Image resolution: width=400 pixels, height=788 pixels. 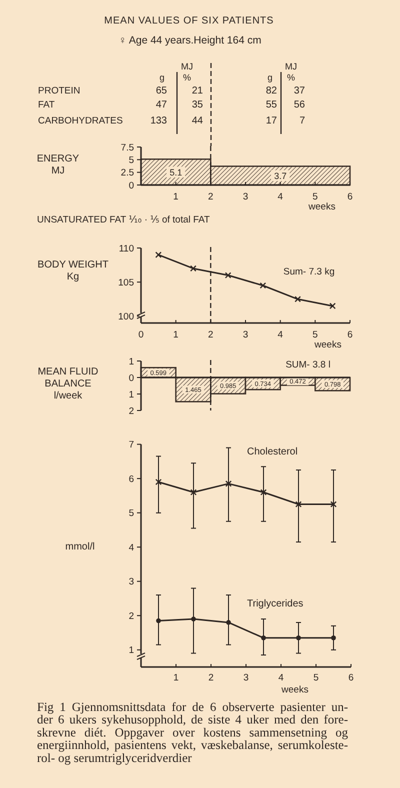 What do you see at coordinates (159, 120) in the screenshot?
I see `data-label: 133` at bounding box center [159, 120].